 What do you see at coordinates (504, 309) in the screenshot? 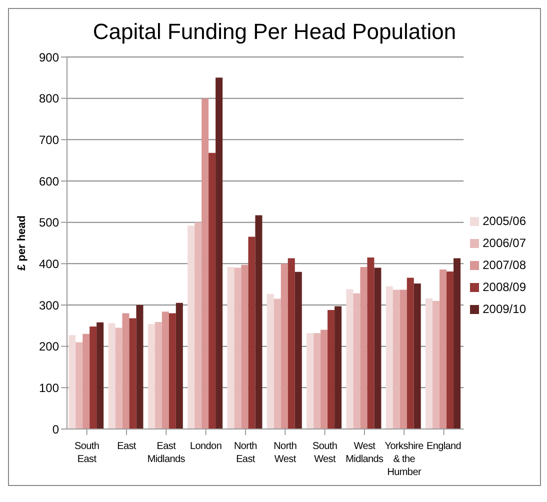
I see `legend-label: 2009/10` at bounding box center [504, 309].